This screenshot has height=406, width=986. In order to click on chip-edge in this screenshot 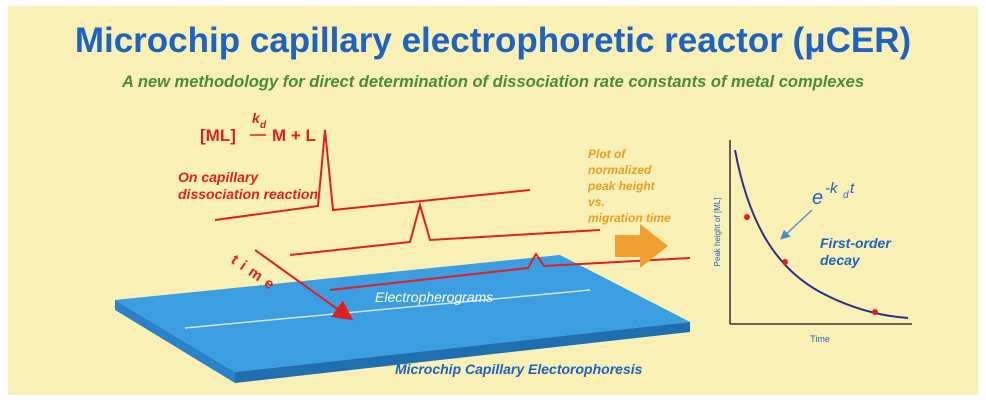, I will do `click(462, 352)`.